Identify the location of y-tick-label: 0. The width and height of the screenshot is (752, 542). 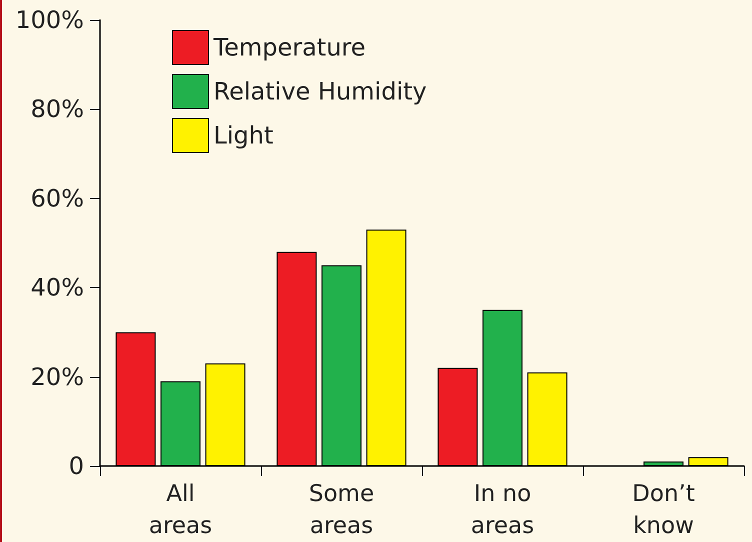
(76, 466).